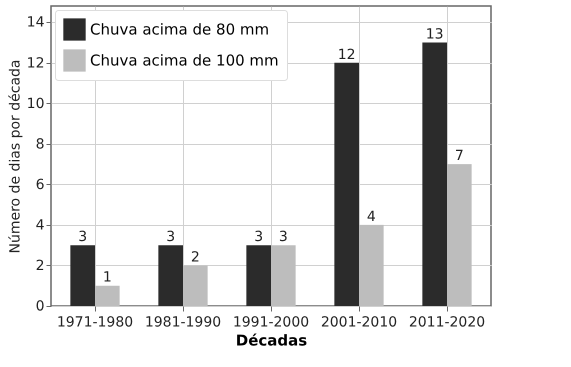 The image size is (571, 367). I want to click on x-axis-title: Décadas, so click(272, 341).